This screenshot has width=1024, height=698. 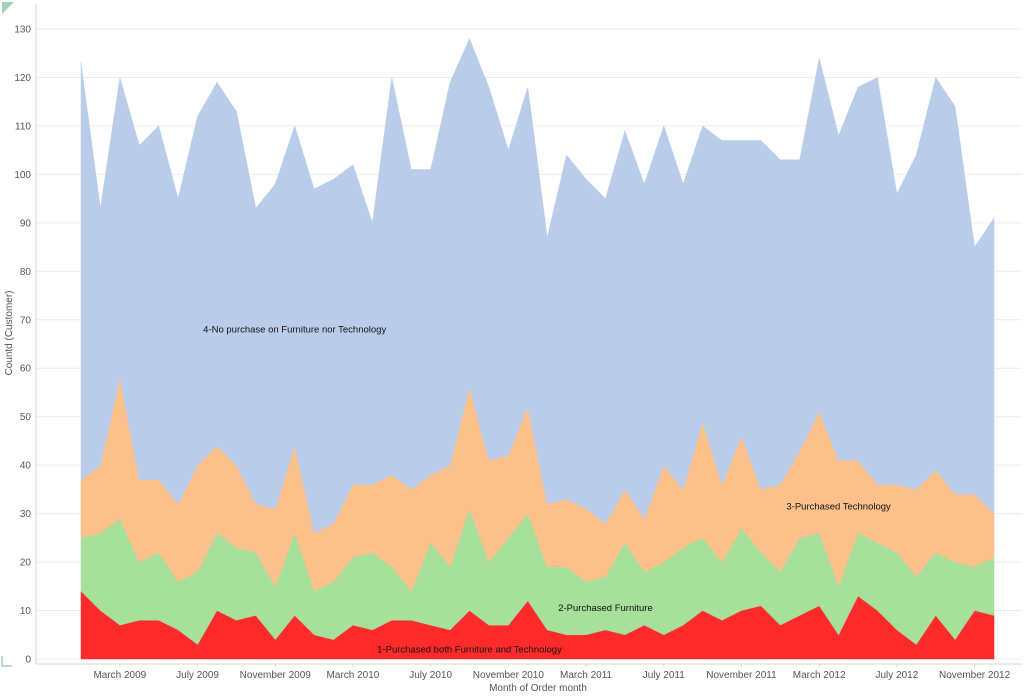 I want to click on y-tick-label: 90, so click(x=26, y=223).